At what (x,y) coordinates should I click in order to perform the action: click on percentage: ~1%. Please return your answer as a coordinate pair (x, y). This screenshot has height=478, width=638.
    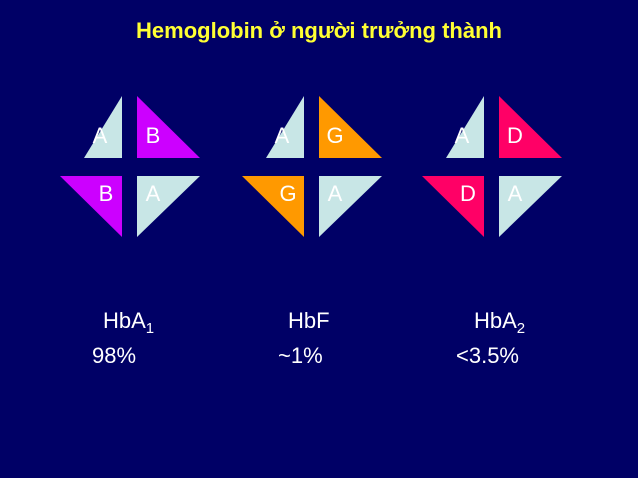
    Looking at the image, I should click on (300, 355).